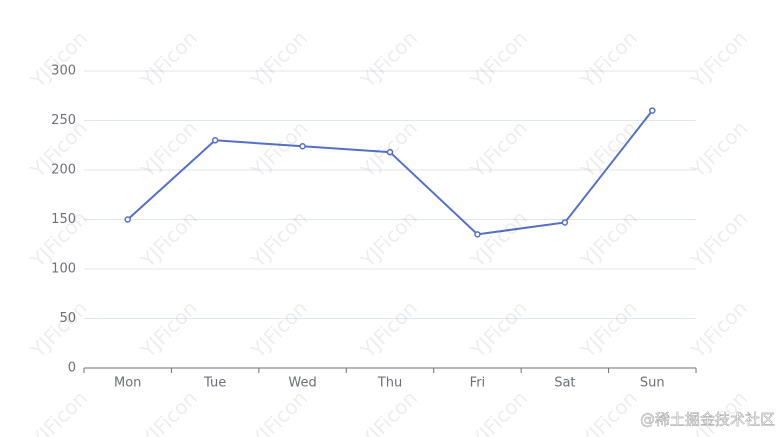 This screenshot has height=437, width=784. Describe the element at coordinates (478, 383) in the screenshot. I see `x-tick-label: Fri` at that location.